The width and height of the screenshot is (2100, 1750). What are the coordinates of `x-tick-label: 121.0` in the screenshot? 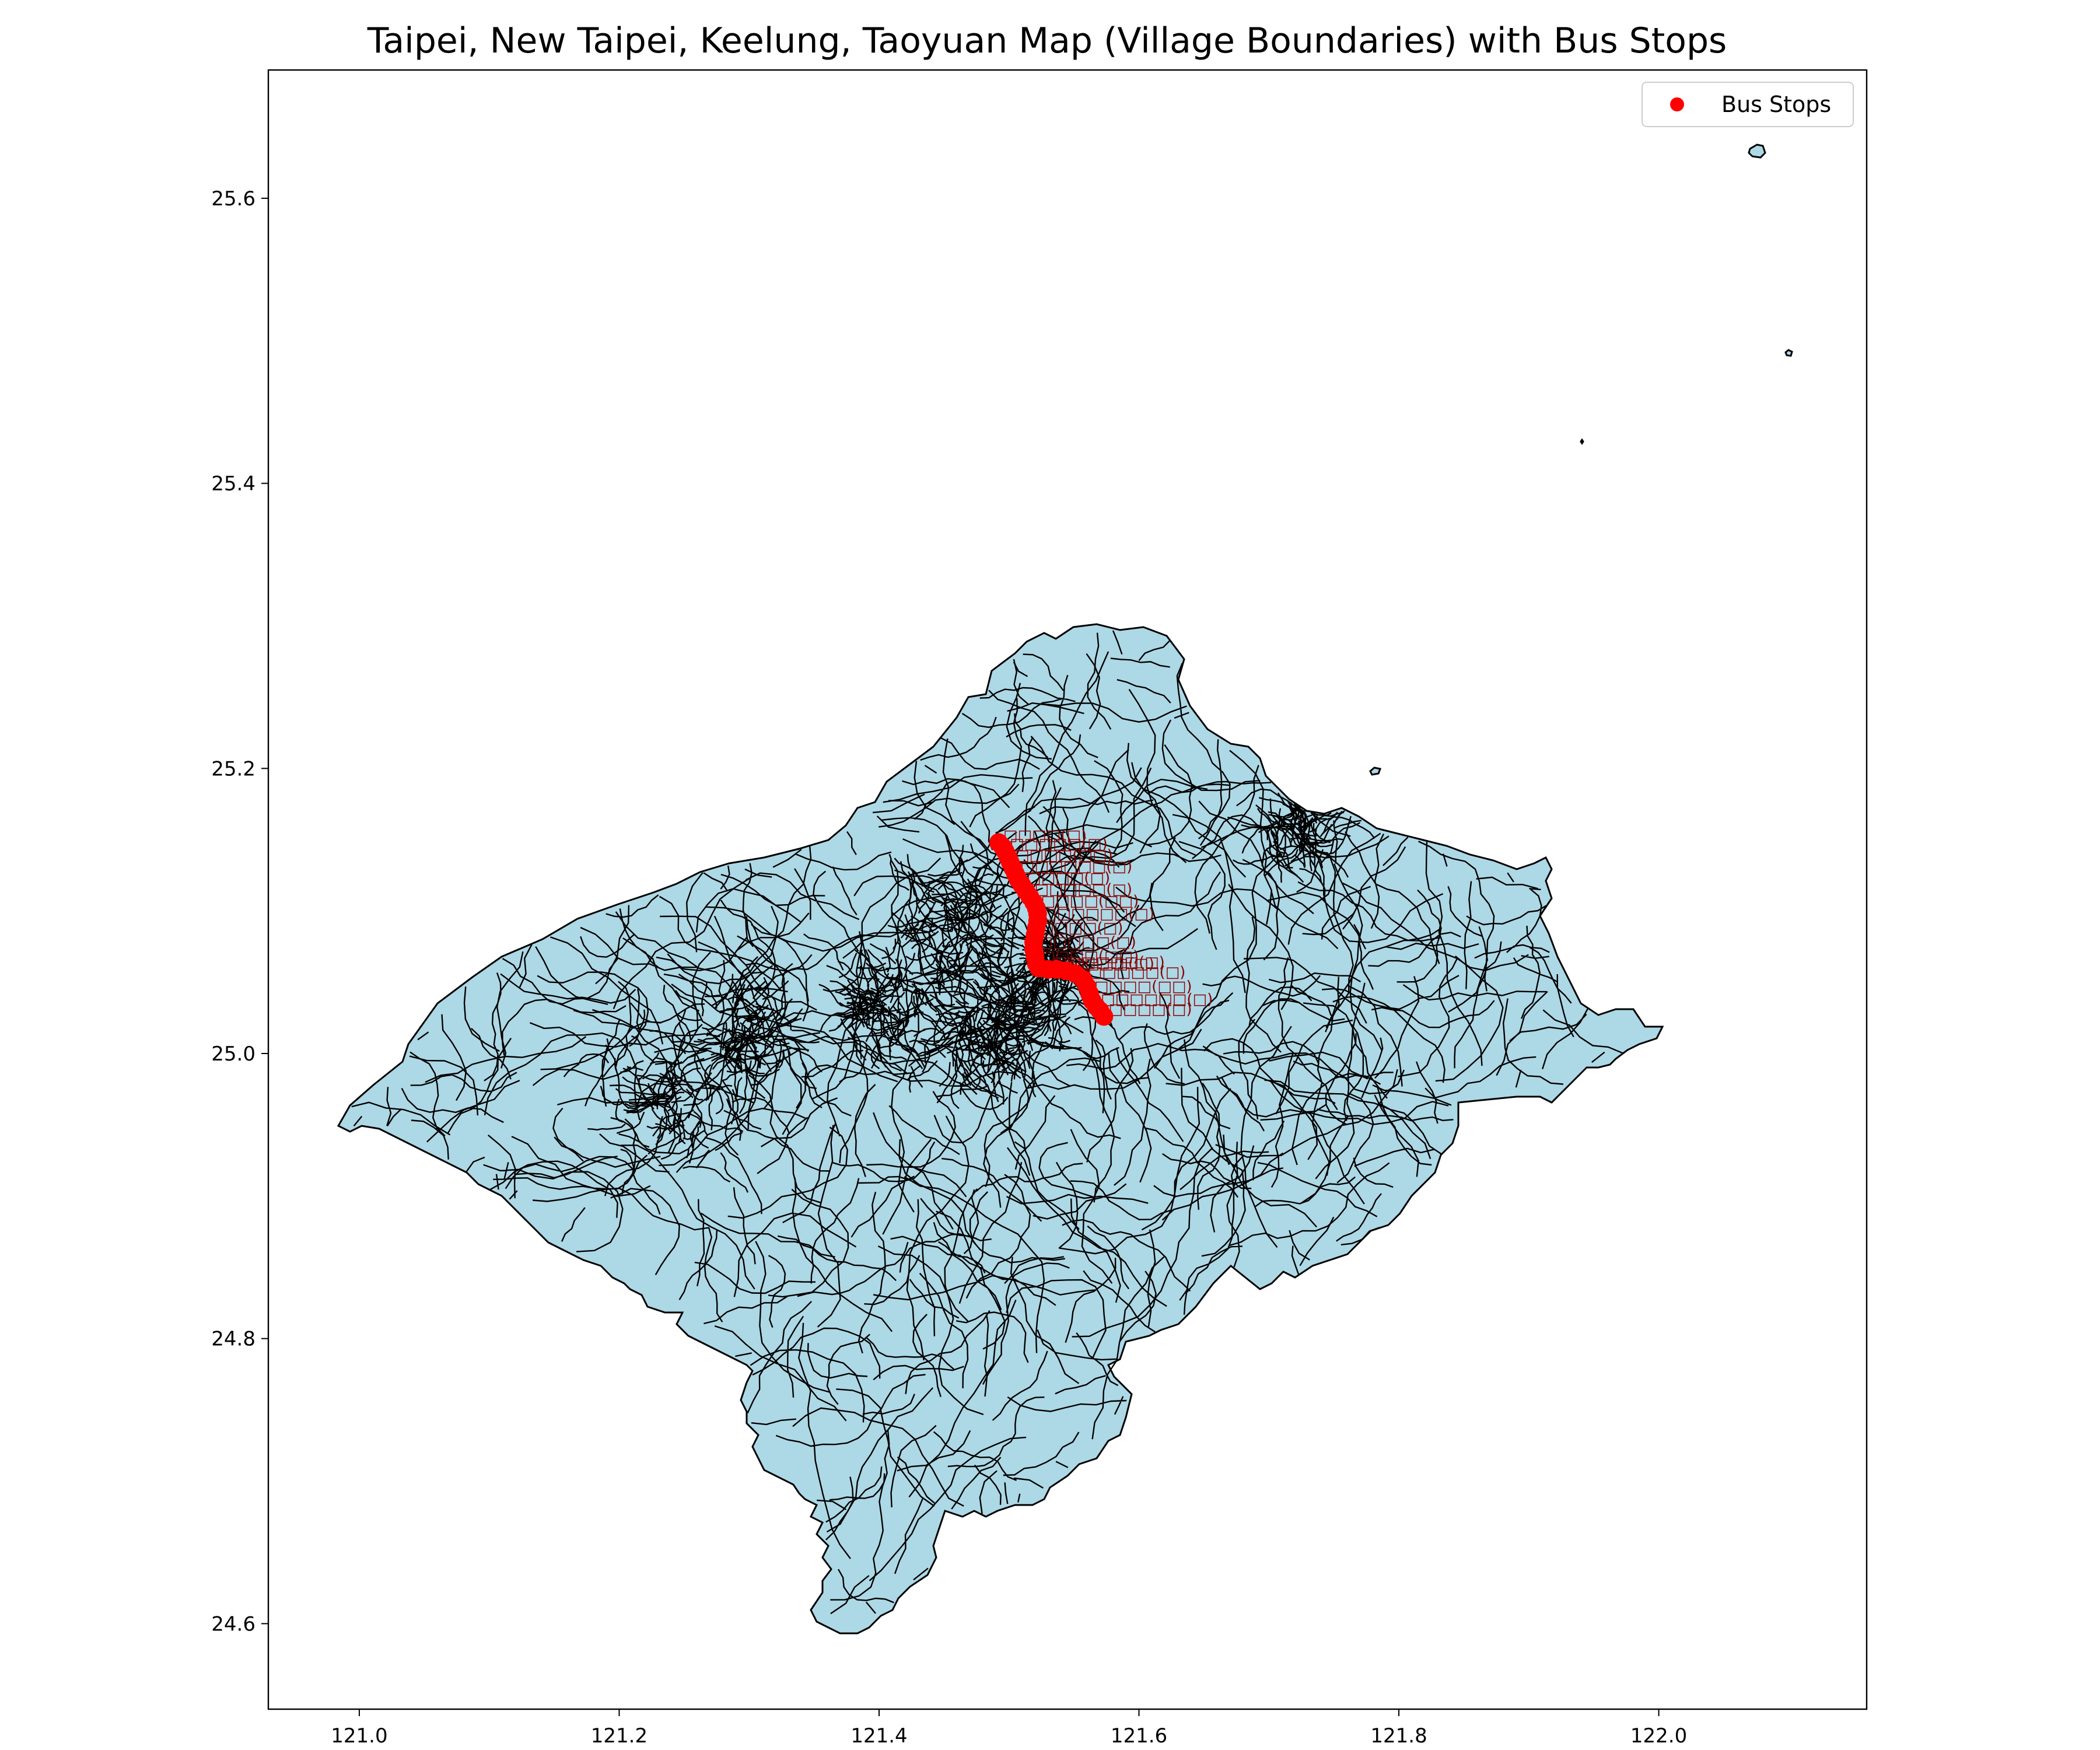 It's located at (359, 1736).